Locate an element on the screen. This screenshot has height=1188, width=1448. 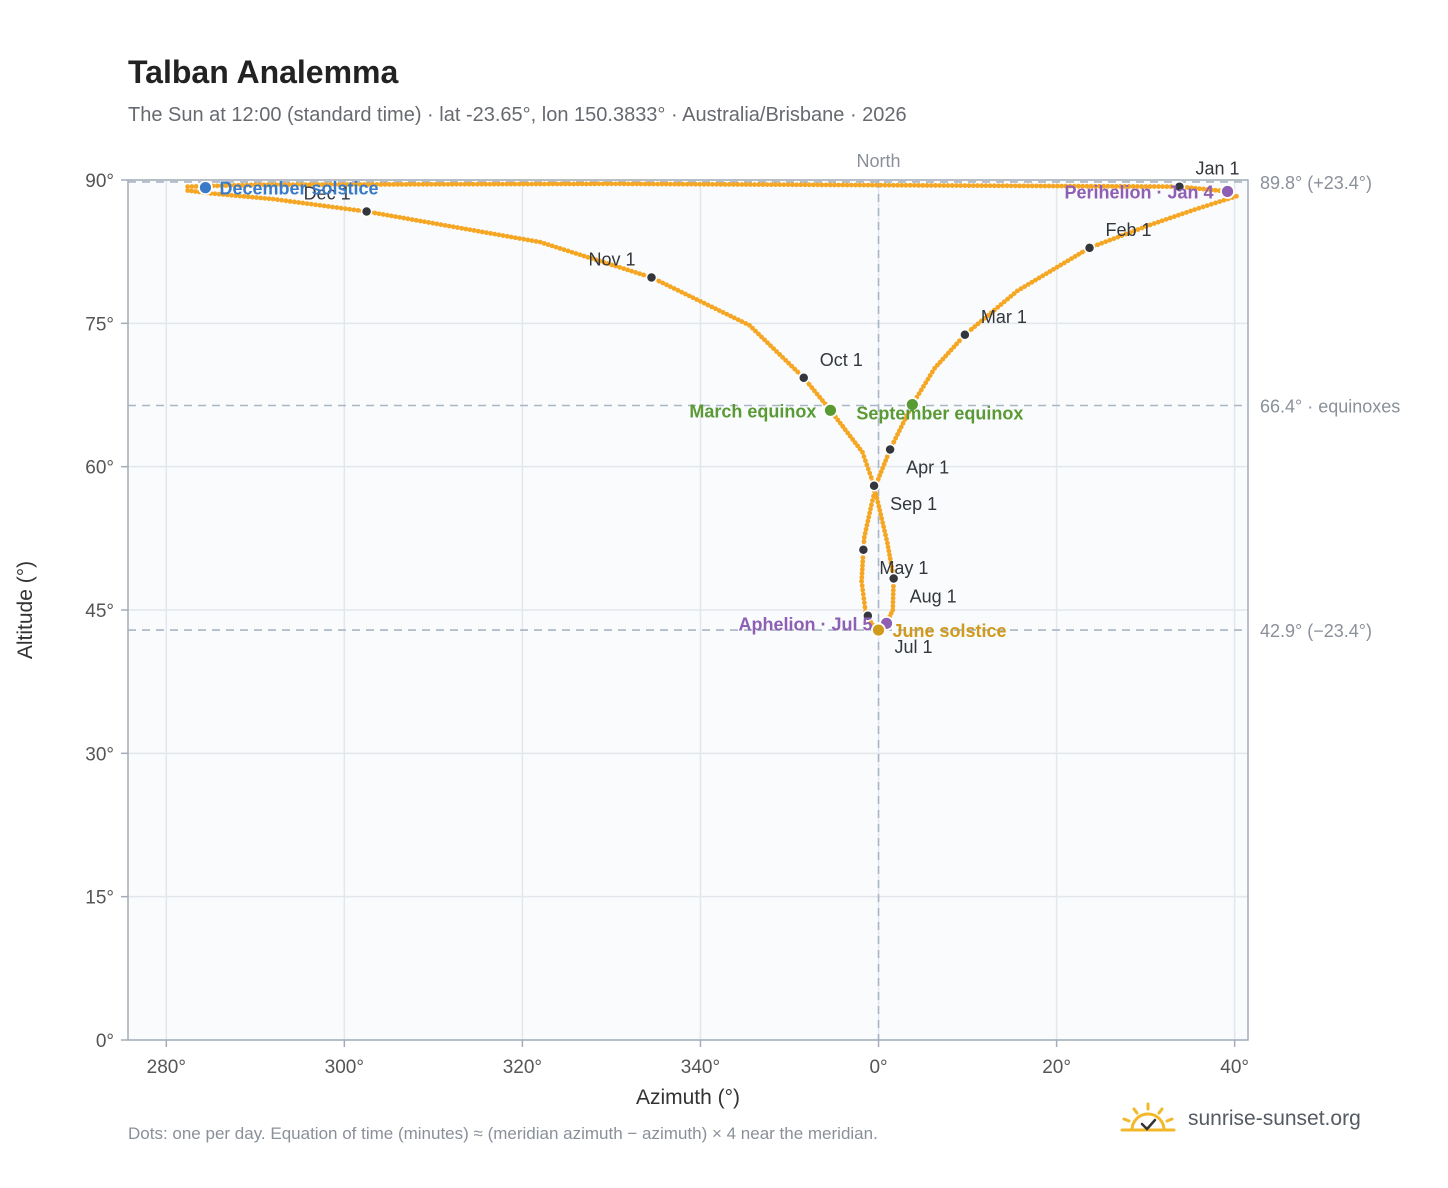
brand: sunrise-sunset.org is located at coordinates (1240, 1119).